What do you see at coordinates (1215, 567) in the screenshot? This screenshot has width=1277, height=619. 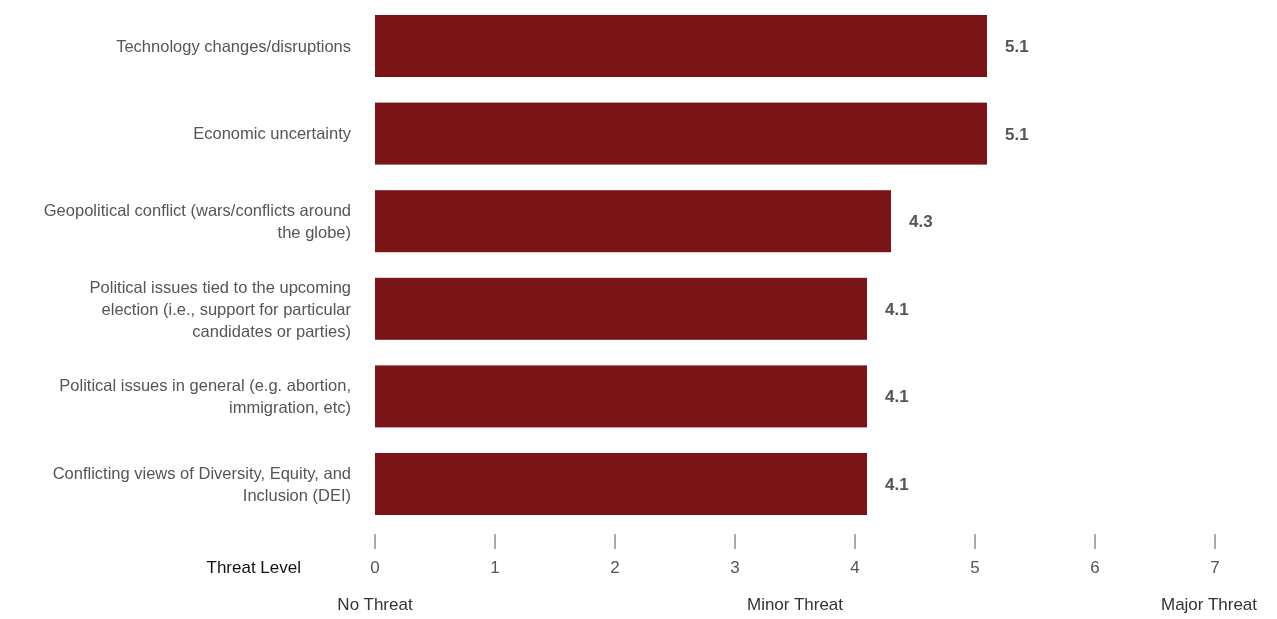 I see `x-tick-label: 7` at bounding box center [1215, 567].